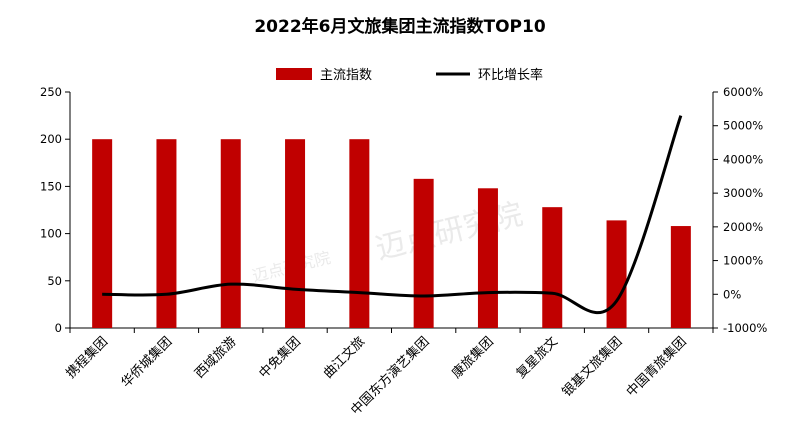 The width and height of the screenshot is (800, 448). I want to click on x-tick-label: 康旅集团, so click(473, 358).